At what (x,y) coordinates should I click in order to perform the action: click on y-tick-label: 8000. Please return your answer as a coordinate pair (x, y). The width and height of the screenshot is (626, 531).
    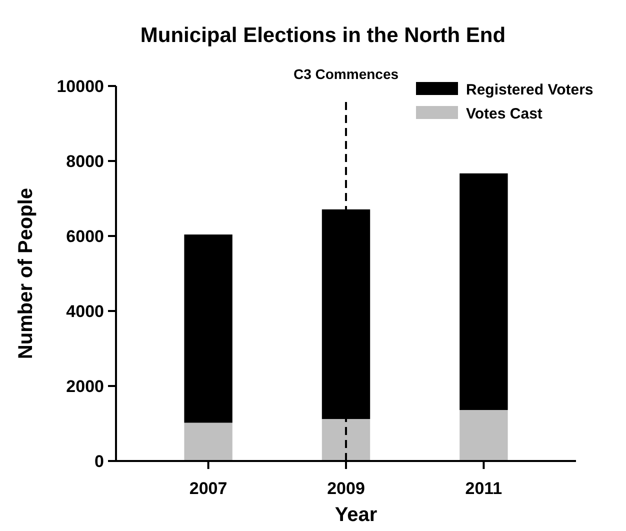
    Looking at the image, I should click on (85, 161).